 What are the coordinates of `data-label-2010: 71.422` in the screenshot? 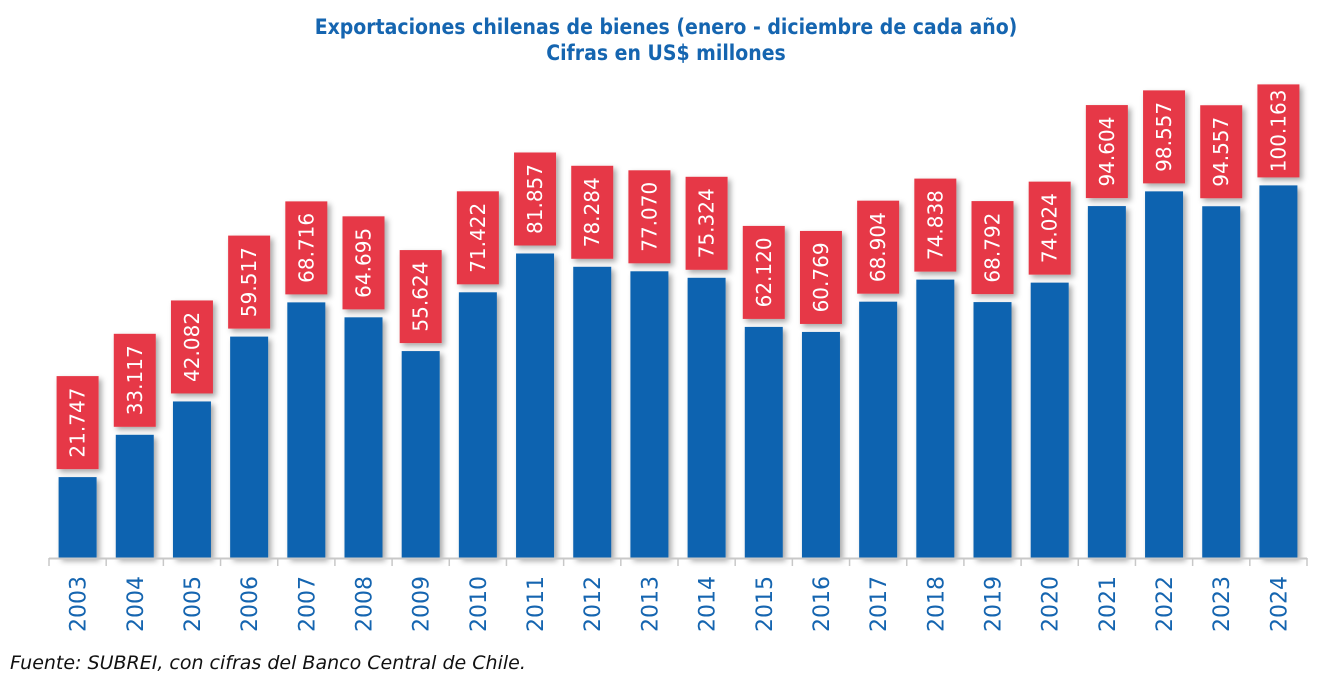 It's located at (477, 238).